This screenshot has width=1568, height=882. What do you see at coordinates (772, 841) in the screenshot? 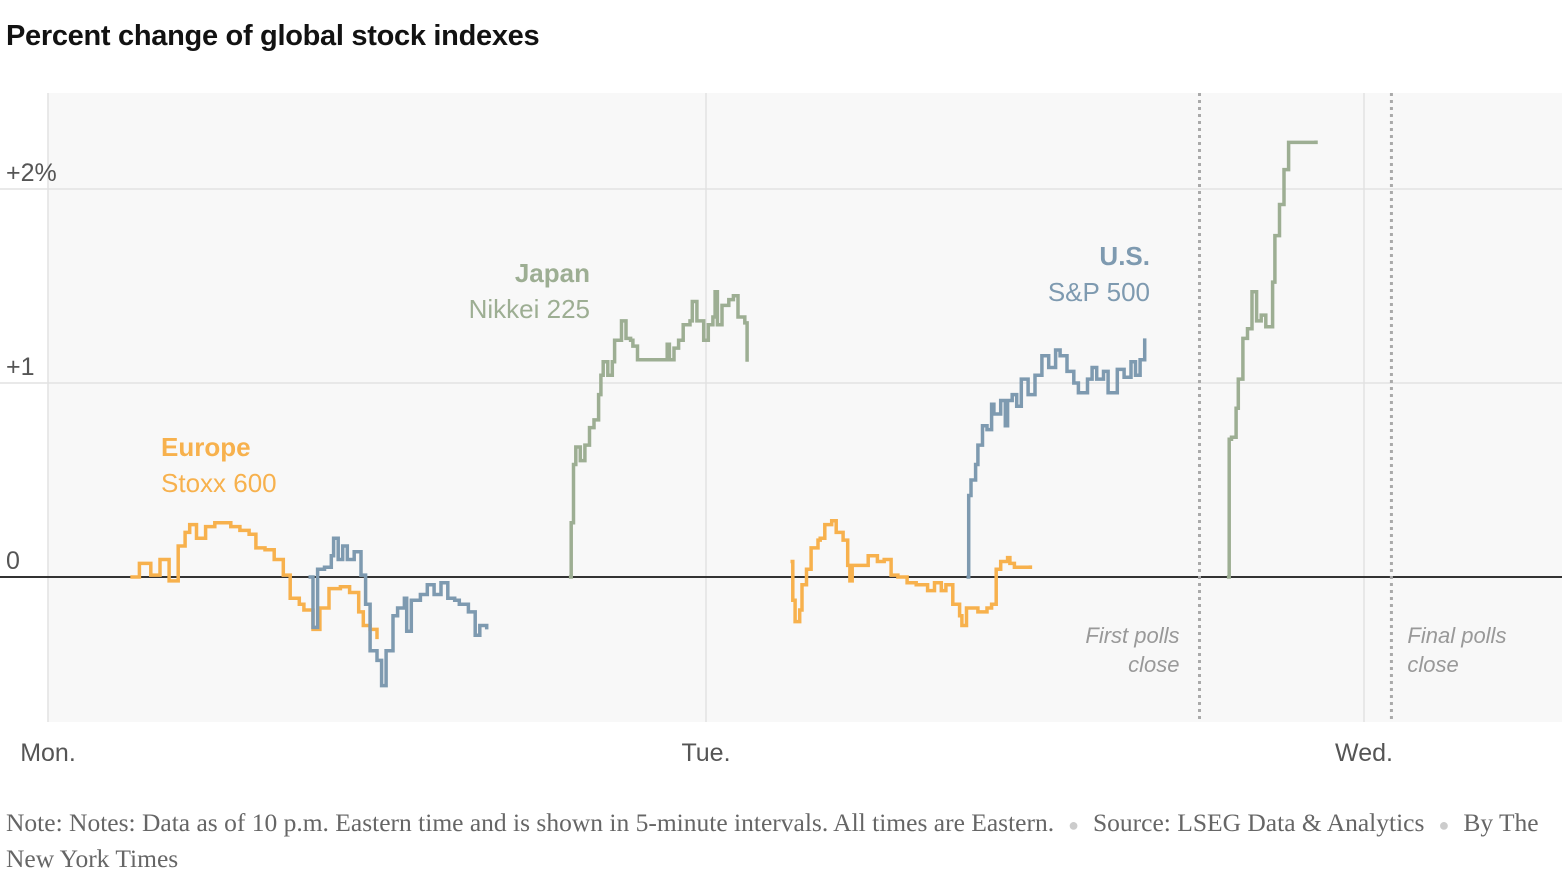
I see `footer-credit: By The New York Times` at bounding box center [772, 841].